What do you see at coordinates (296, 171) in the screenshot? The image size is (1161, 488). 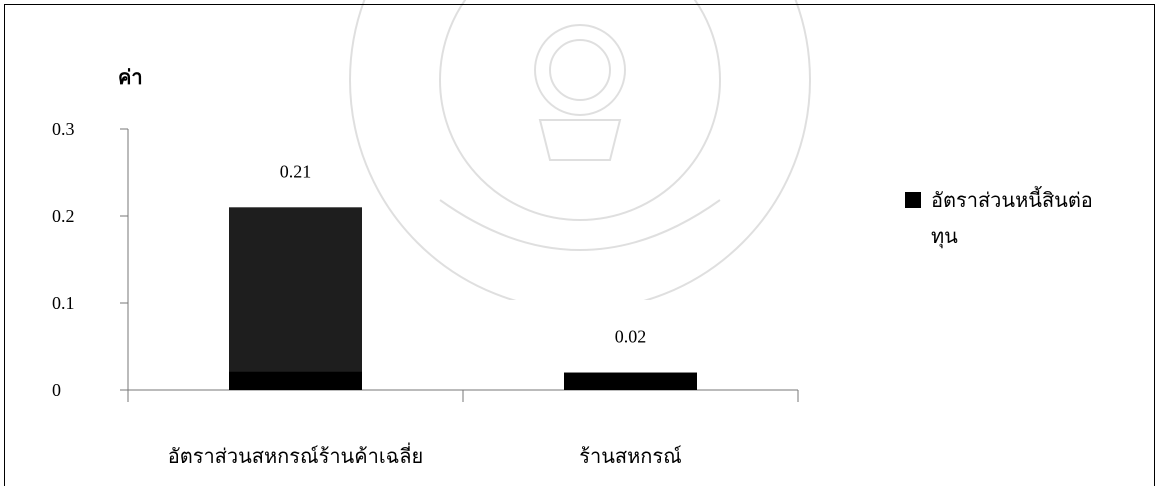 I see `data-label: 0.21` at bounding box center [296, 171].